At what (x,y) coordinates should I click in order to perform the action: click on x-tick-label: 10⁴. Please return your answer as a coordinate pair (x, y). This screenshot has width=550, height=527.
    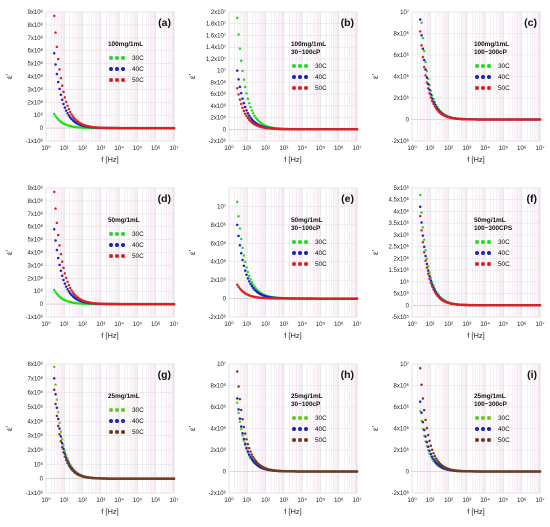
    Looking at the image, I should click on (485, 148).